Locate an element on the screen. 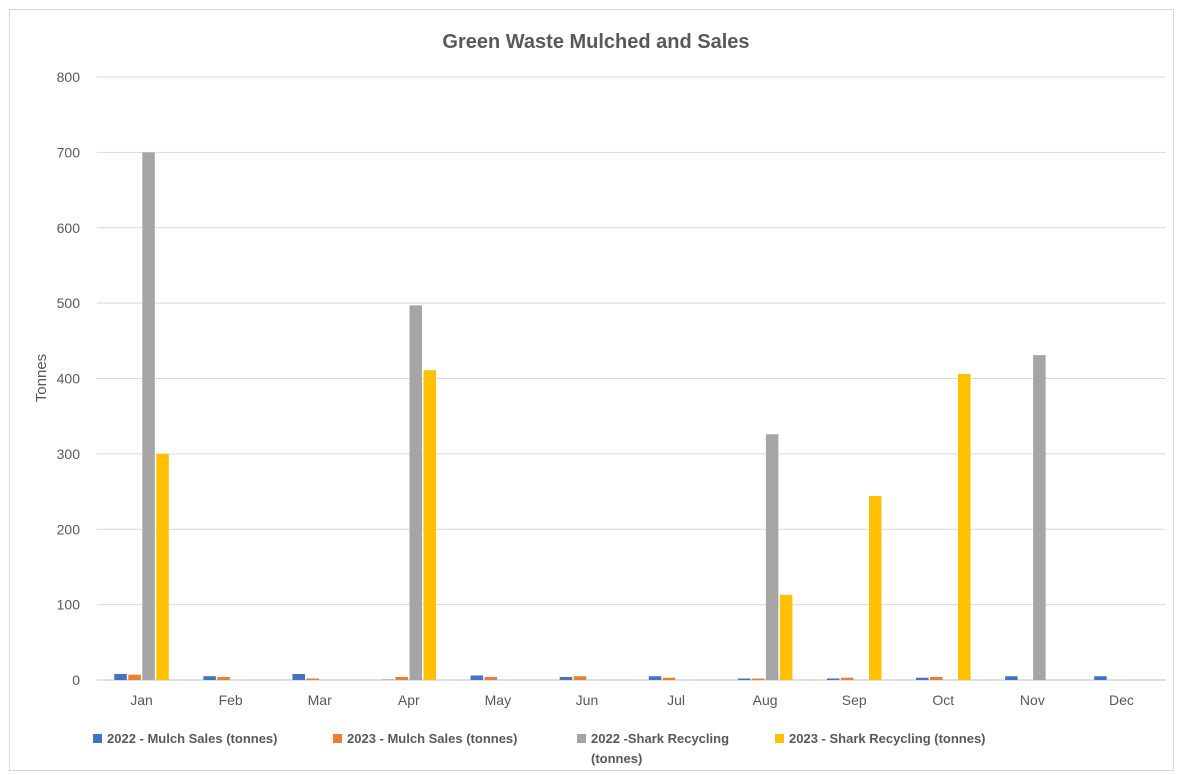 The image size is (1178, 775). bar-2022-shark-recycling-tonnes-aug is located at coordinates (772, 557).